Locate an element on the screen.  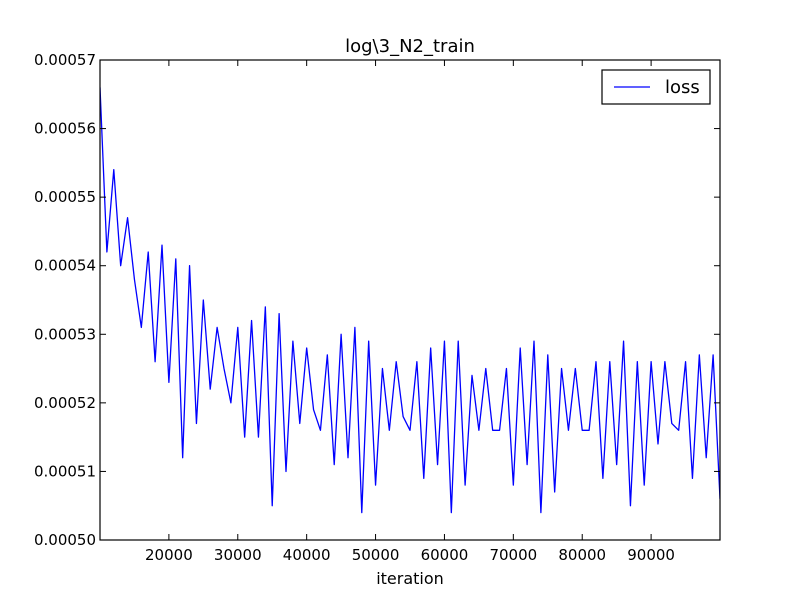
y-tick-label: 0.00057 is located at coordinates (65, 60).